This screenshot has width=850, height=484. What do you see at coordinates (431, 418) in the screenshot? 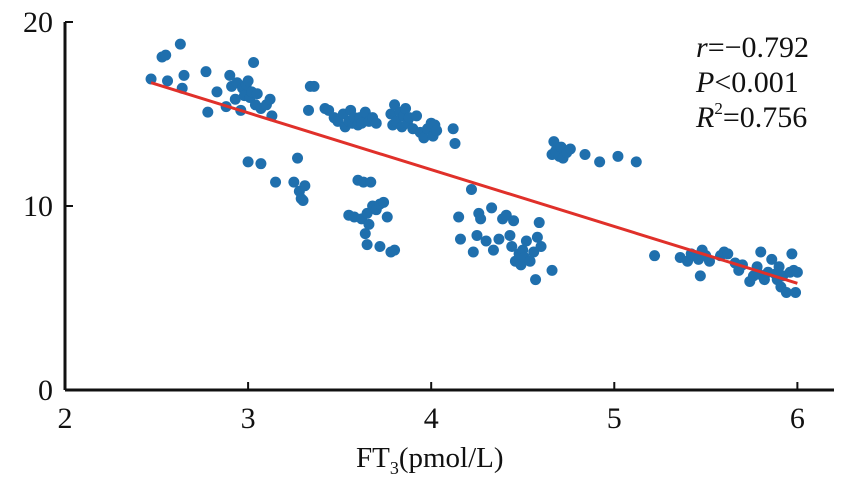
I see `x-tick-label: 4` at bounding box center [431, 418].